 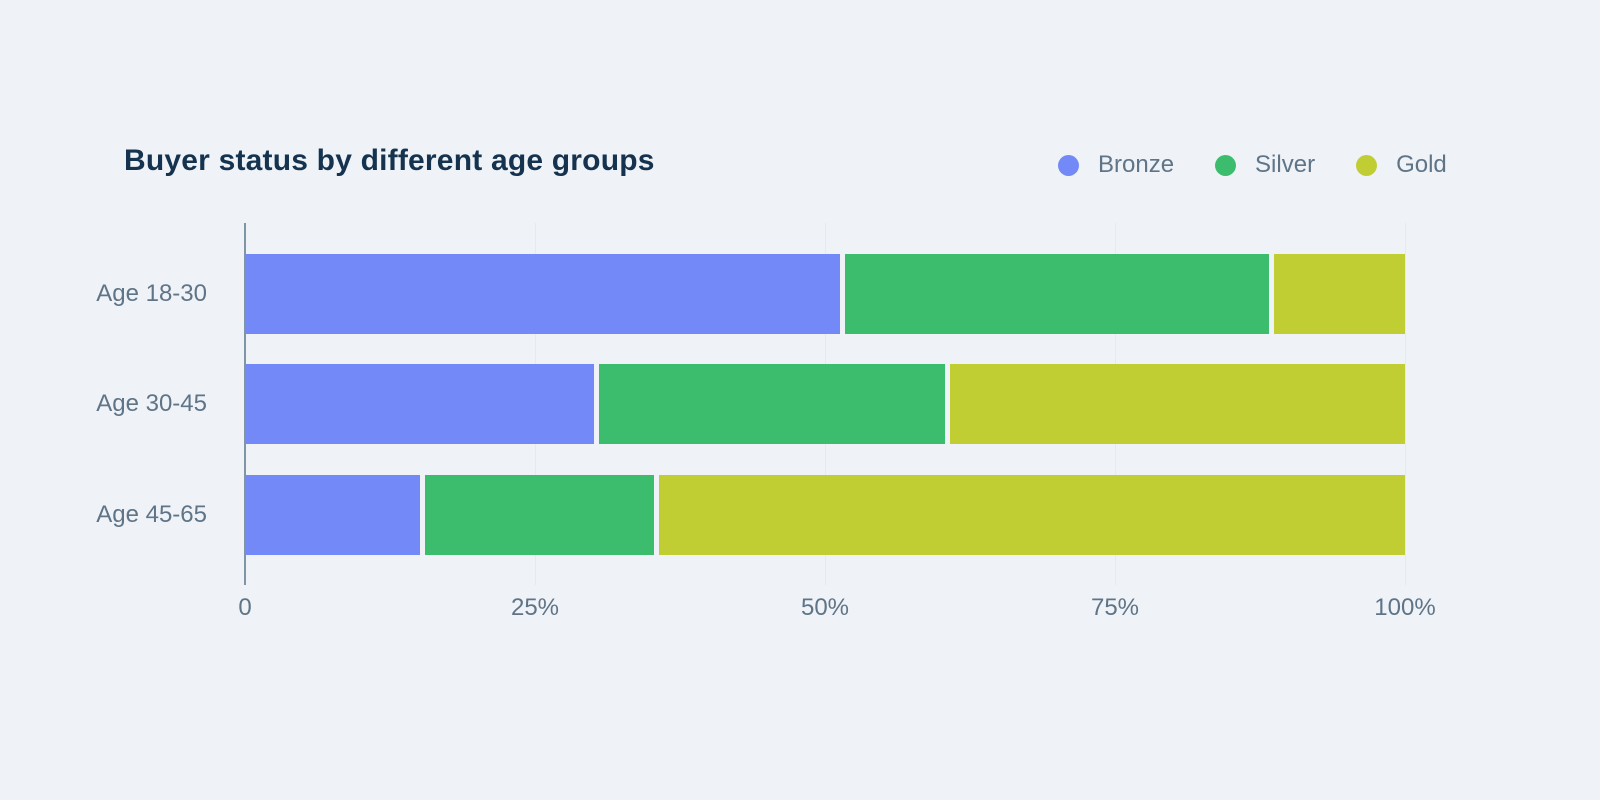 What do you see at coordinates (1068, 165) in the screenshot?
I see `legend-marker-bronze-icon` at bounding box center [1068, 165].